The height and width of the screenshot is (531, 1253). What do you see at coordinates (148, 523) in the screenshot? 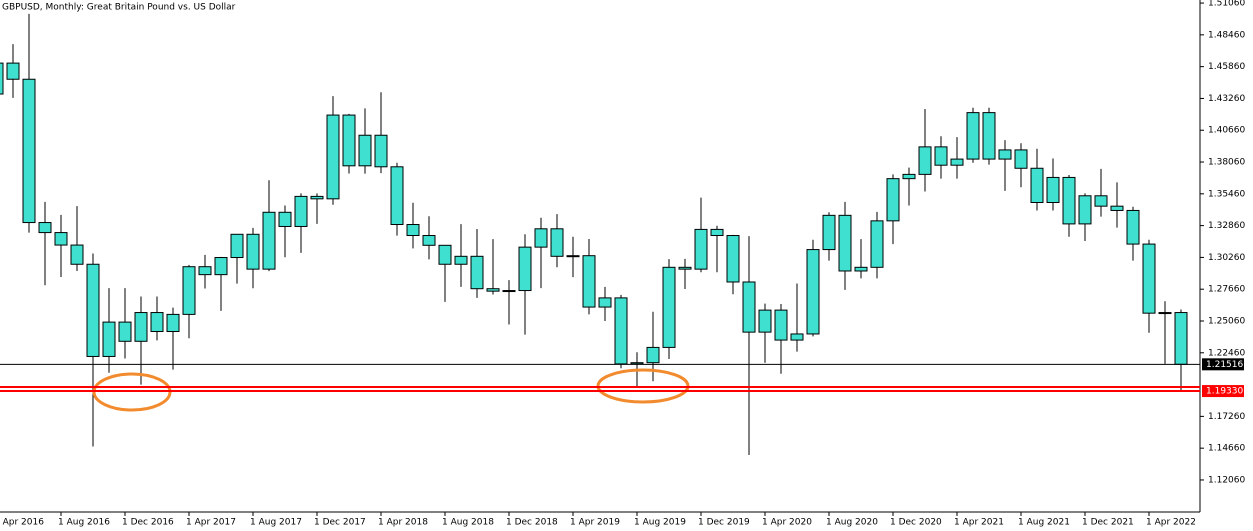
I see `x-tick-label: 1 Dec 2016` at bounding box center [148, 523].